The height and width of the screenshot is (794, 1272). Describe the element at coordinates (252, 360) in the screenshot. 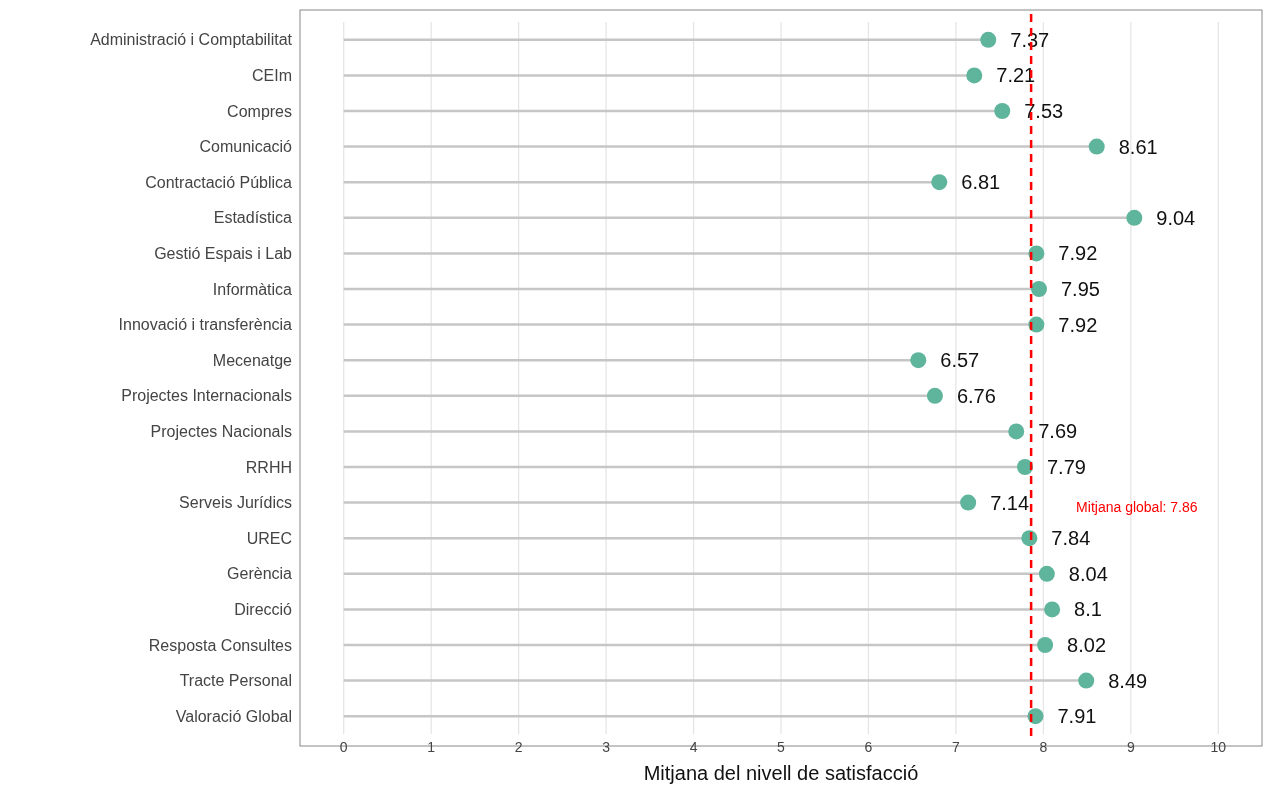

I see `y-tick-label: Mecenatge` at that location.